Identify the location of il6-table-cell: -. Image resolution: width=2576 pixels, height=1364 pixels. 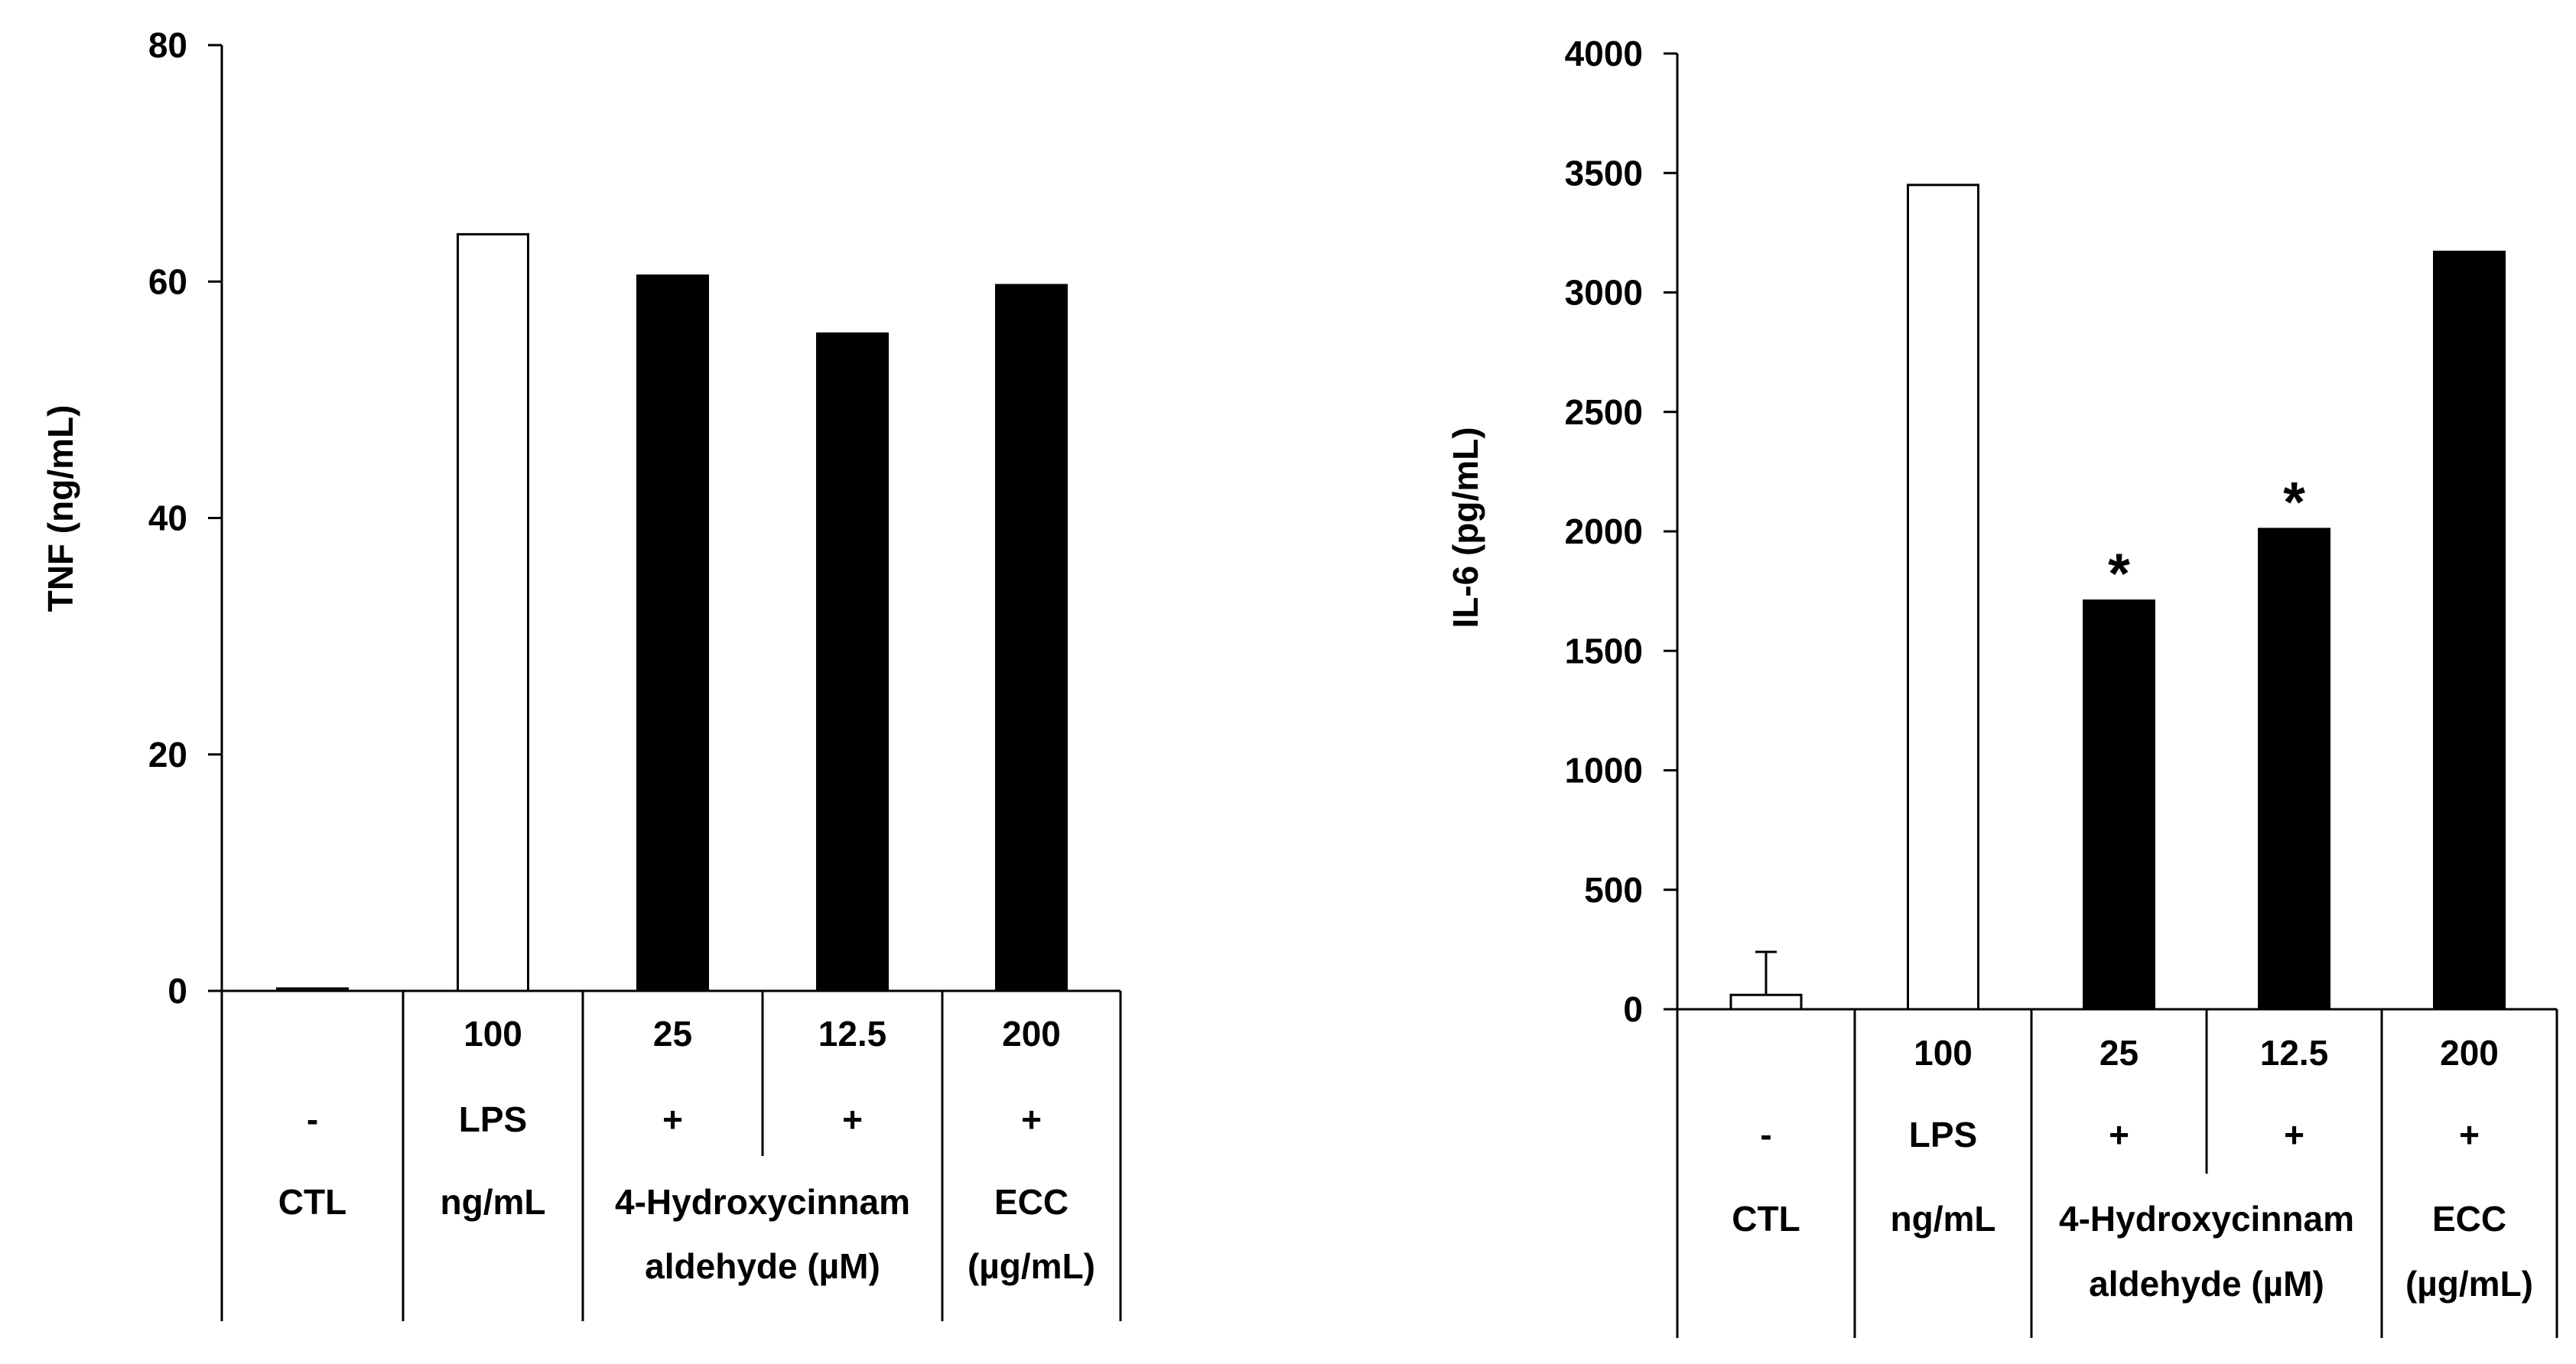
(1765, 1135).